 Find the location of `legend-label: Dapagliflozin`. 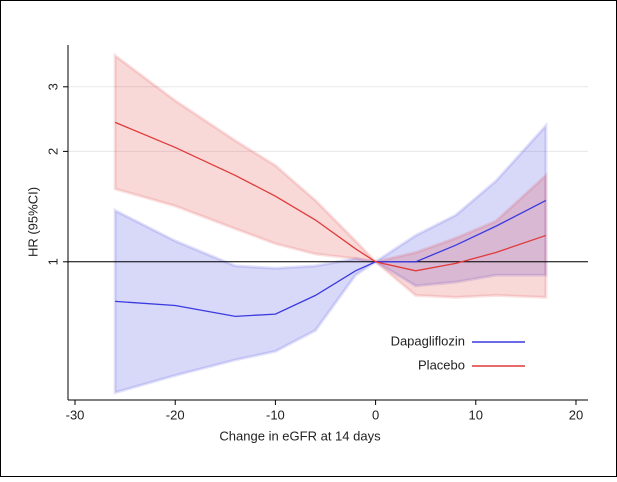

legend-label: Dapagliflozin is located at coordinates (428, 340).